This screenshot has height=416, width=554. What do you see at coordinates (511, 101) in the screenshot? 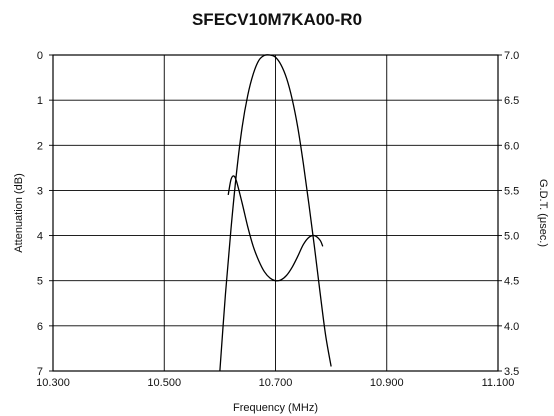
I see `y-right-tick-label: 6.5` at bounding box center [511, 101].